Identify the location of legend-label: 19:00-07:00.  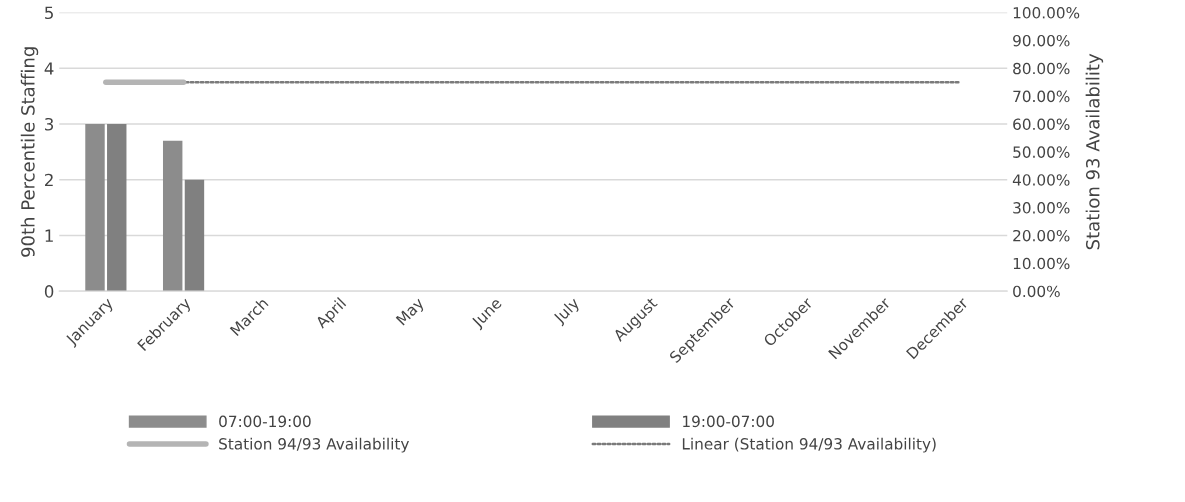
(728, 421).